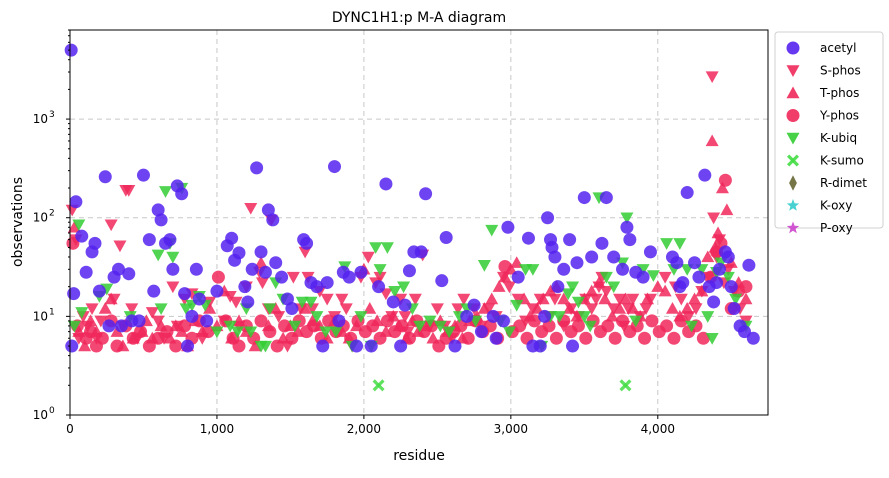  I want to click on y-axis-label: observations, so click(18, 222).